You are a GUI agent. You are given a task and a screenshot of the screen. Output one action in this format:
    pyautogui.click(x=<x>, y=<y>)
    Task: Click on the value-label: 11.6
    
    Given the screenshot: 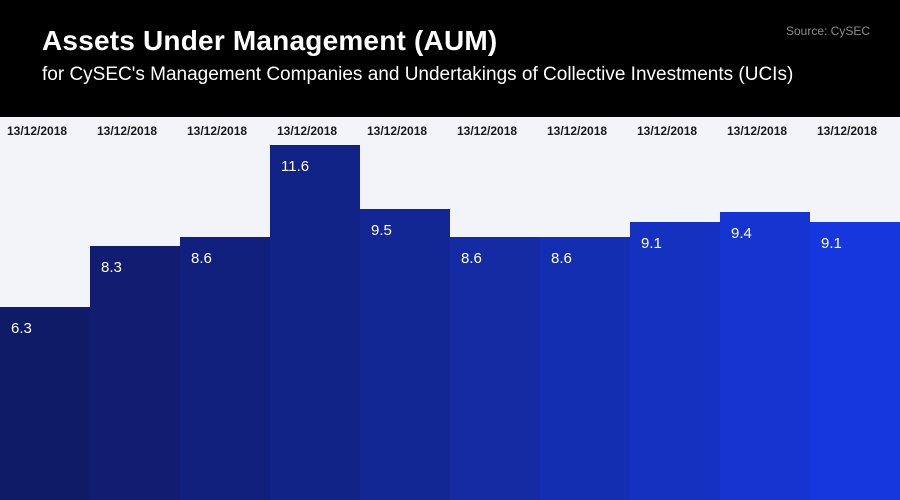 What is the action you would take?
    pyautogui.click(x=295, y=166)
    